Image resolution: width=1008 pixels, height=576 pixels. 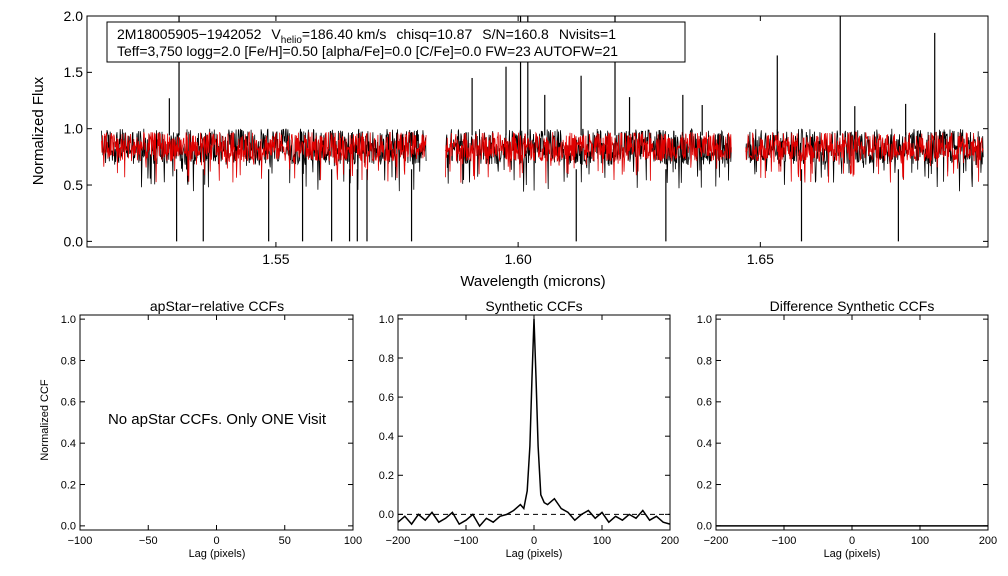 I want to click on synthetic-plot-frame, so click(x=534, y=422).